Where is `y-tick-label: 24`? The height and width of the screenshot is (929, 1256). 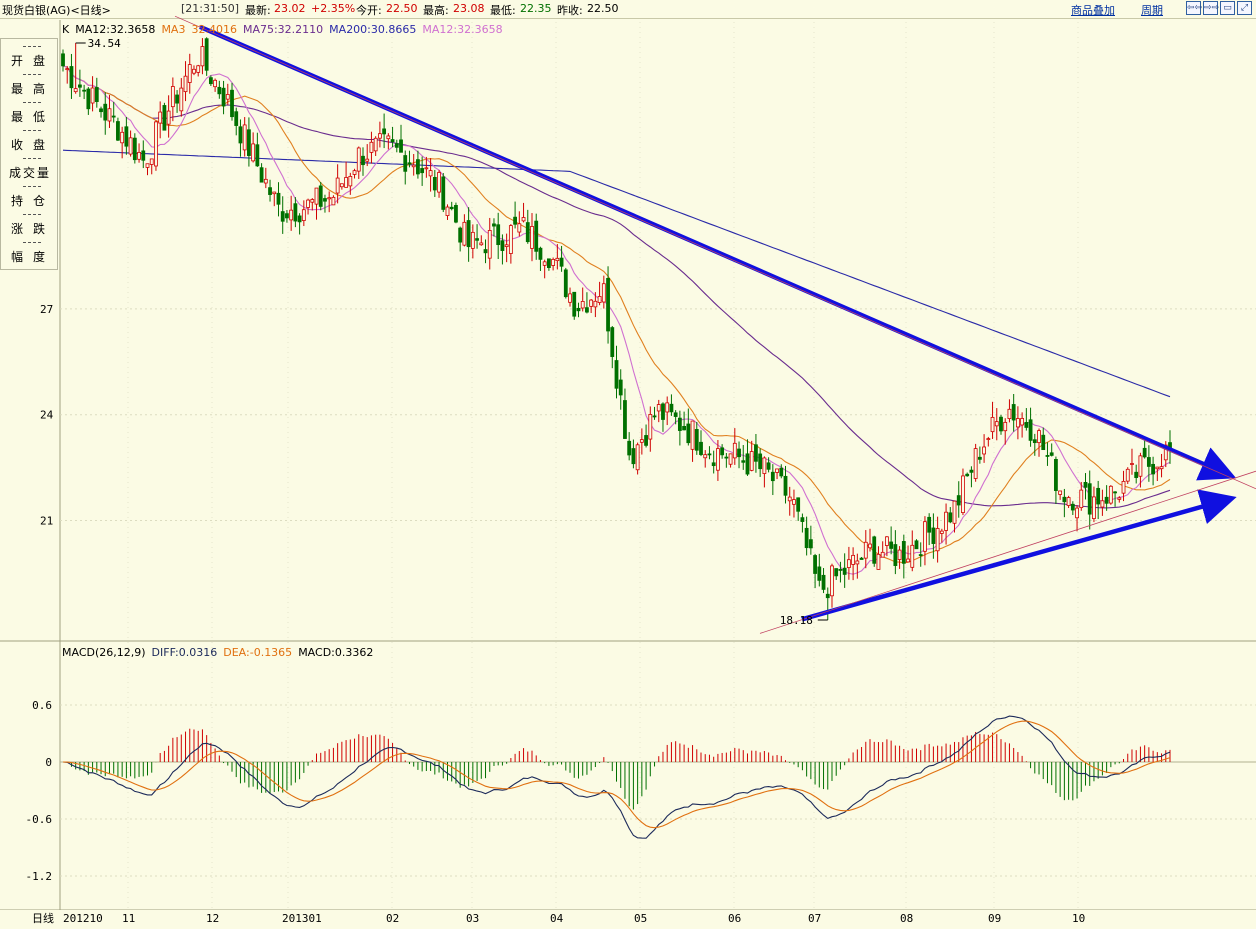 y-tick-label: 24 is located at coordinates (47, 415).